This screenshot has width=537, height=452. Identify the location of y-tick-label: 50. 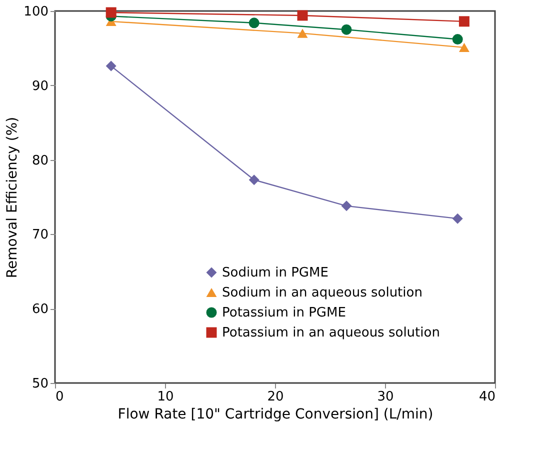
(40, 384).